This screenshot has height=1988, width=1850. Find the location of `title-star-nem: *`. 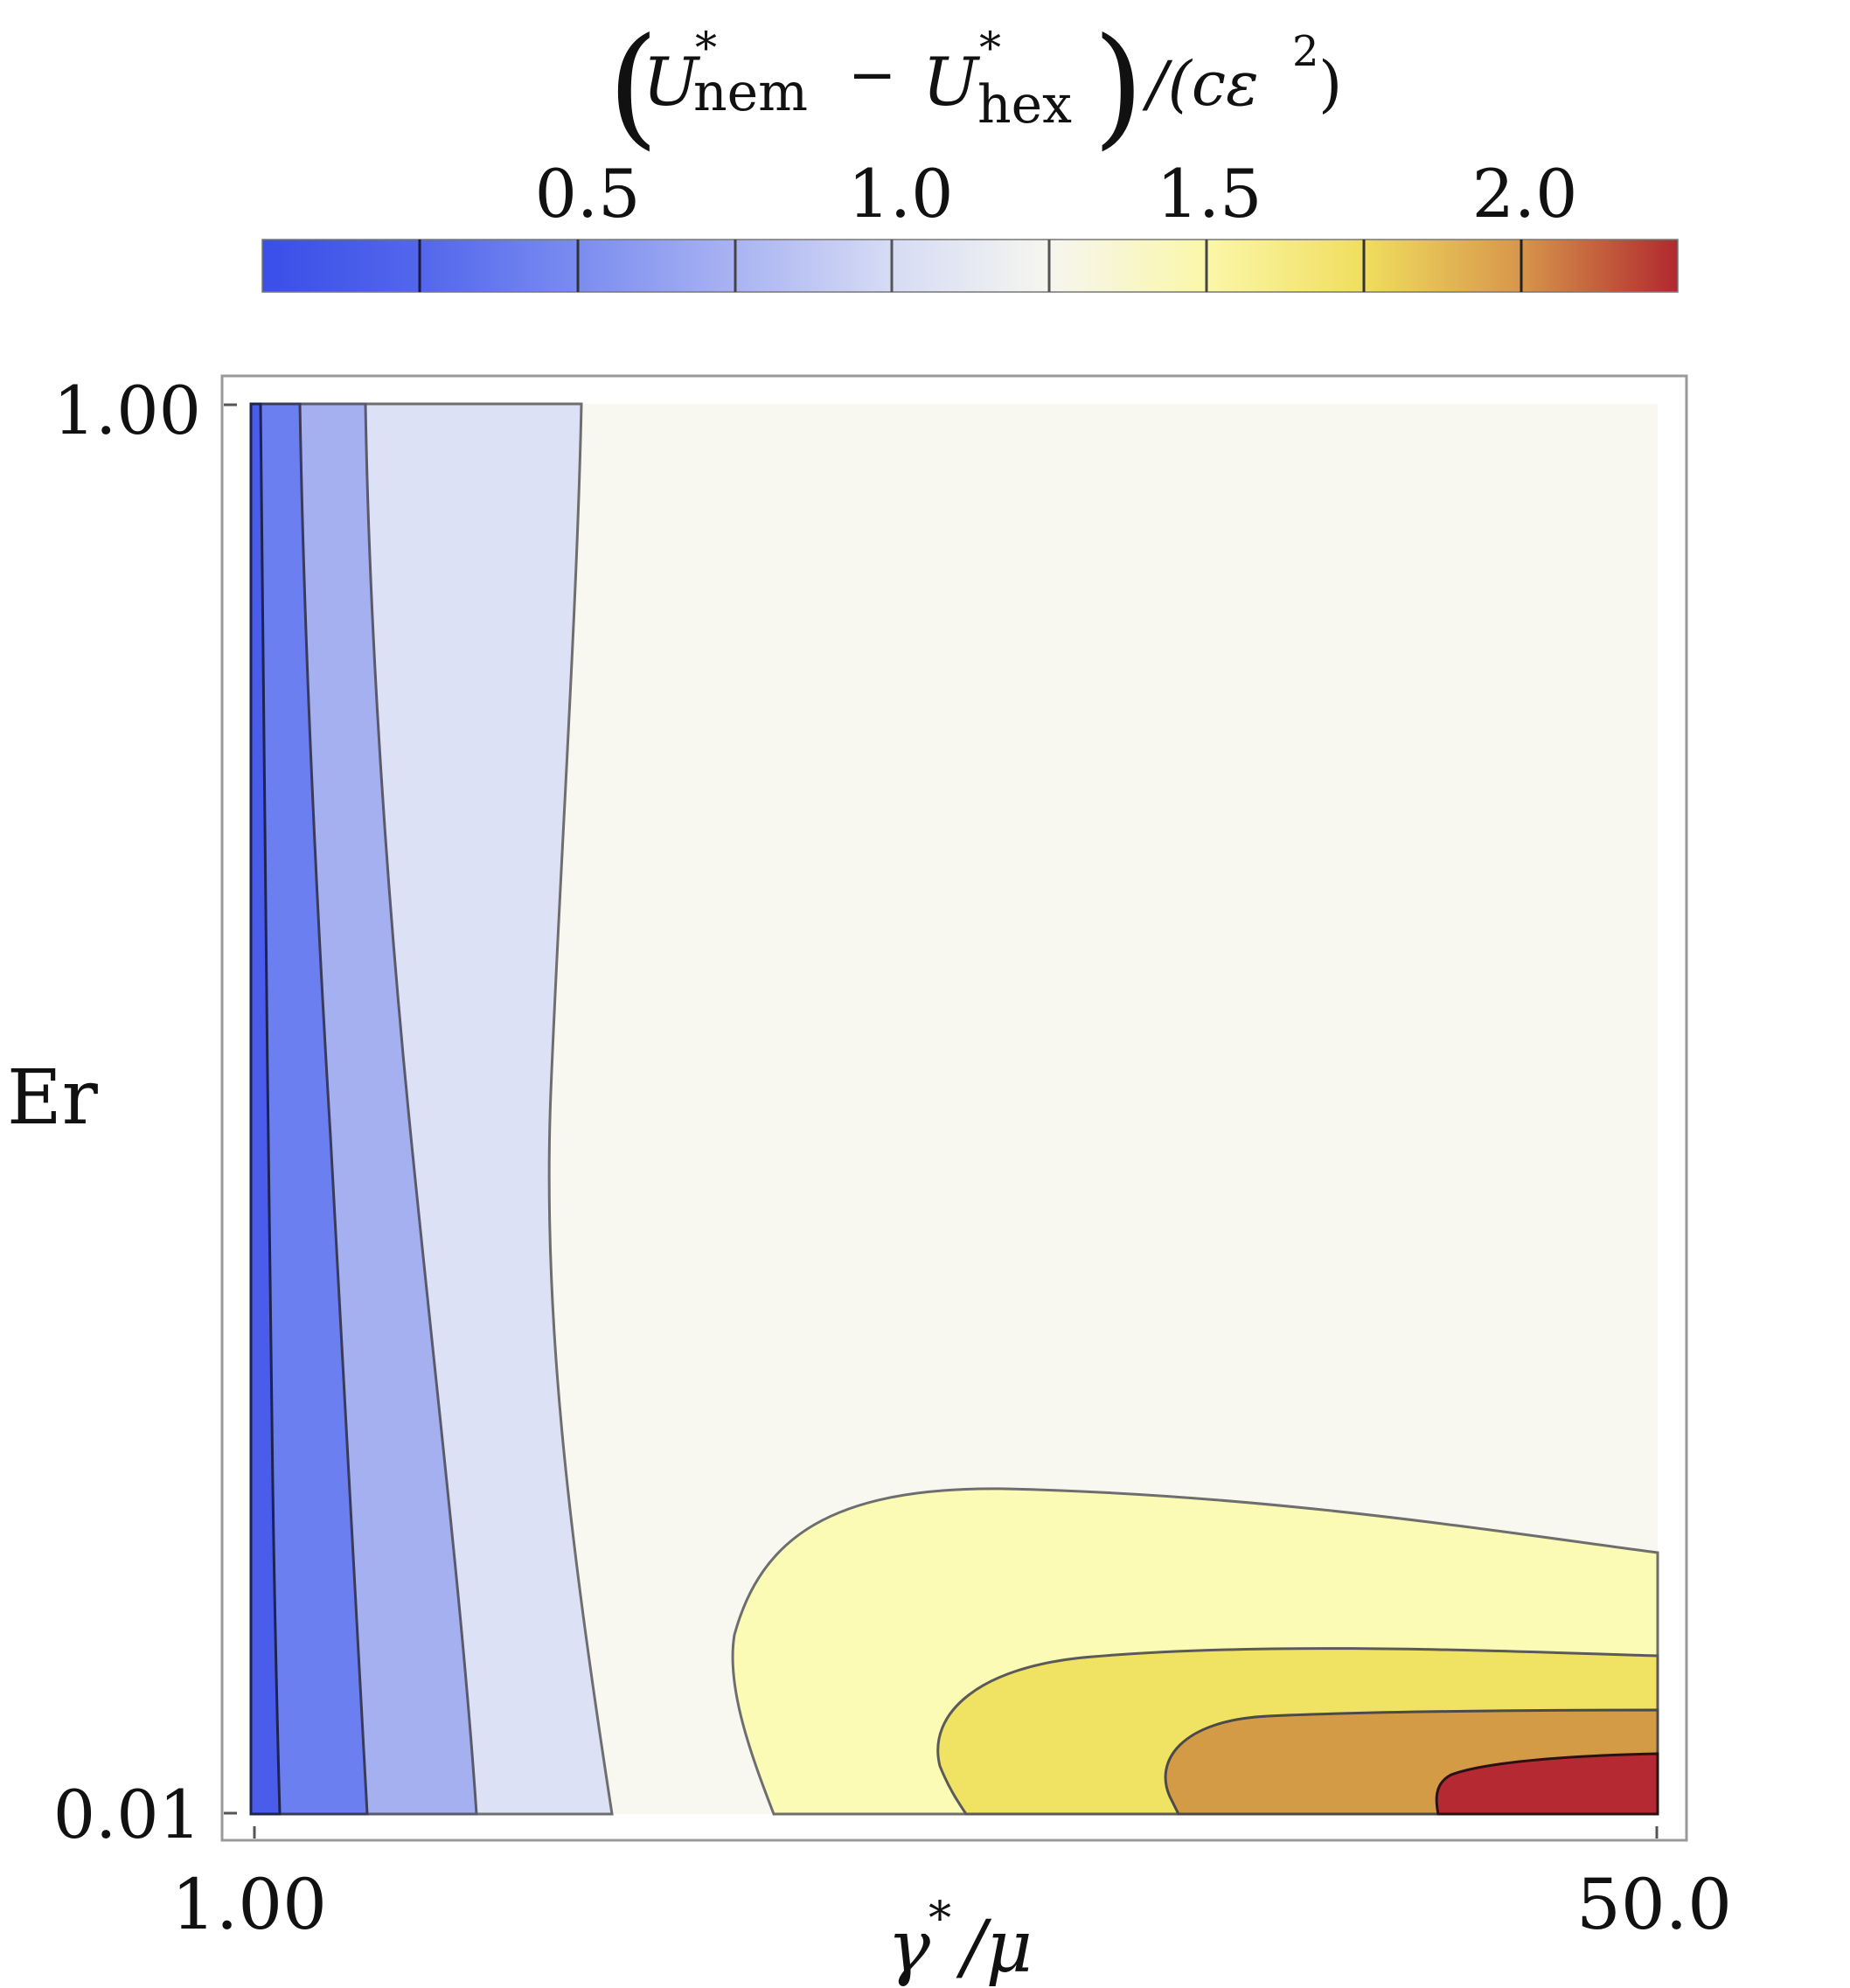

title-star-nem: * is located at coordinates (706, 48).